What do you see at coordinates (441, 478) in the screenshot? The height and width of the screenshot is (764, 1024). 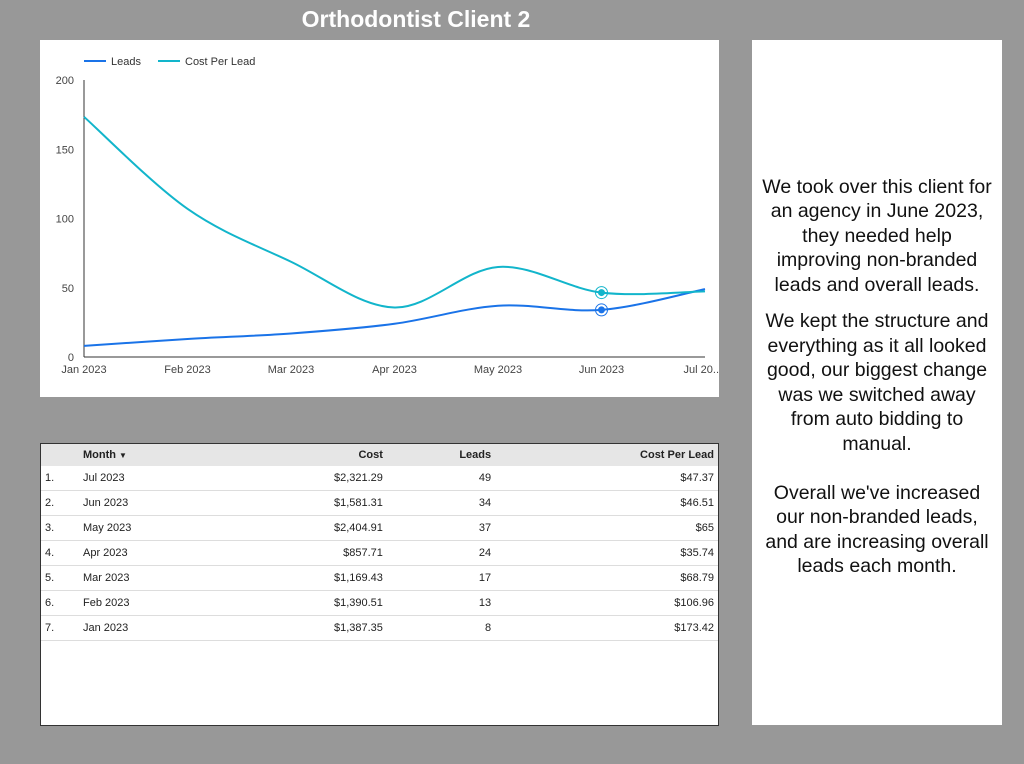 I see `leads-cell: 49` at bounding box center [441, 478].